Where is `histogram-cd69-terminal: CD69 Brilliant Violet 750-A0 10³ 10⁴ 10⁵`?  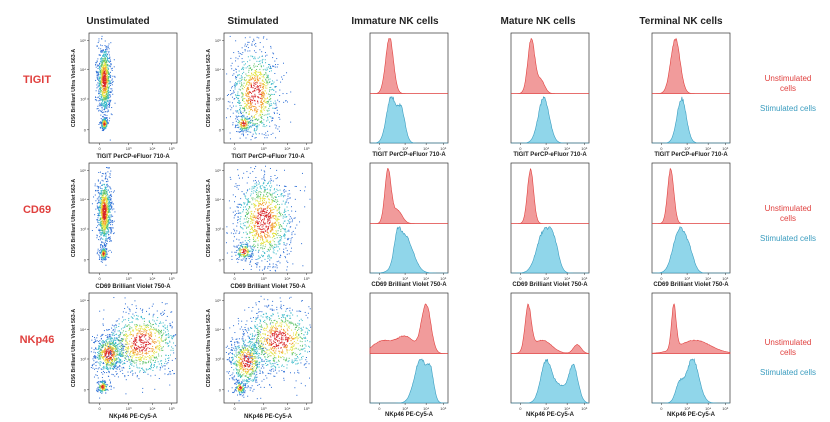
histogram-cd69-terminal: CD69 Brilliant Violet 750-A0 10³ 10⁴ 10⁵ is located at coordinates (691, 225).